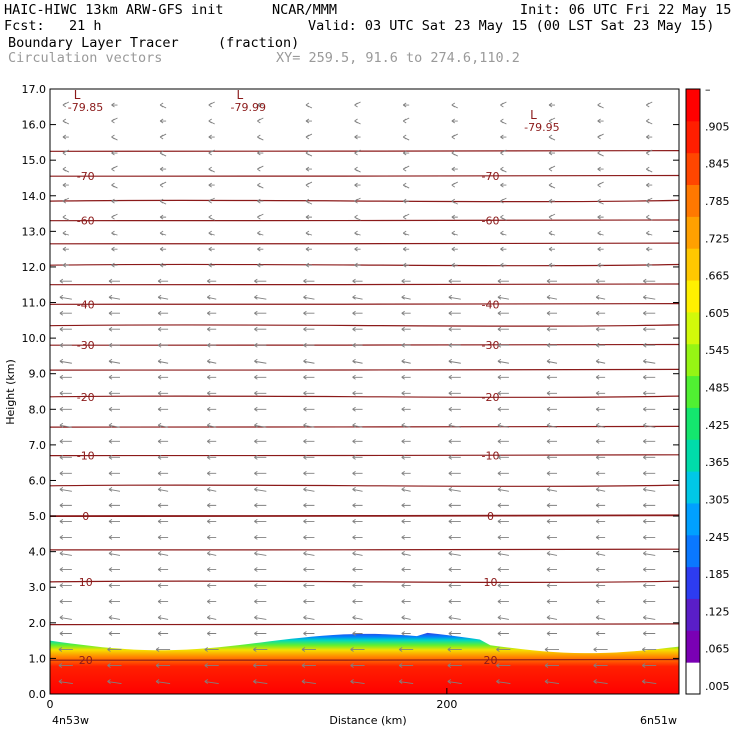 The width and height of the screenshot is (740, 740). I want to click on colorbar-frame, so click(693, 391).